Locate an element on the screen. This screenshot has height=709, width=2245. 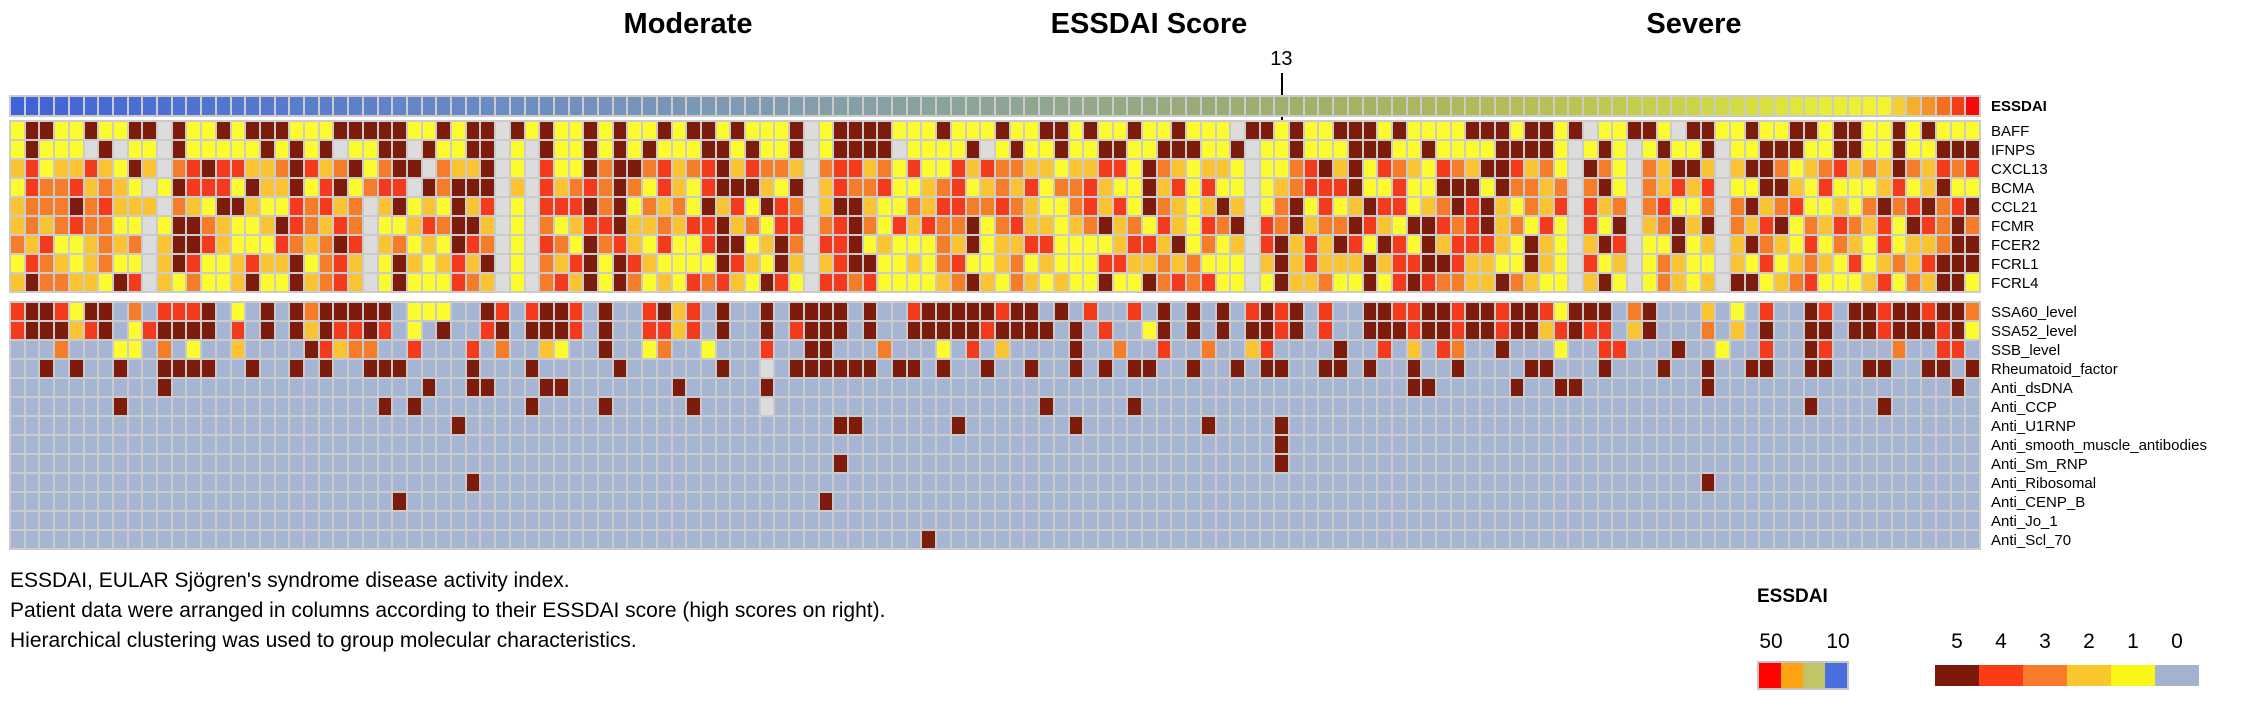
row-label-BAFF: BAFF is located at coordinates (2010, 131).